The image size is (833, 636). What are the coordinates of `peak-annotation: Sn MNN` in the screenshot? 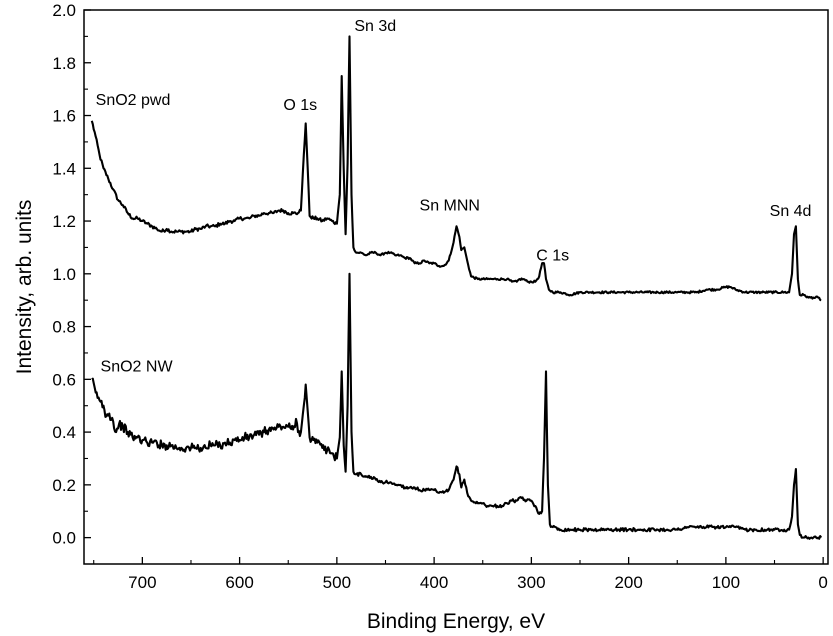 It's located at (450, 205).